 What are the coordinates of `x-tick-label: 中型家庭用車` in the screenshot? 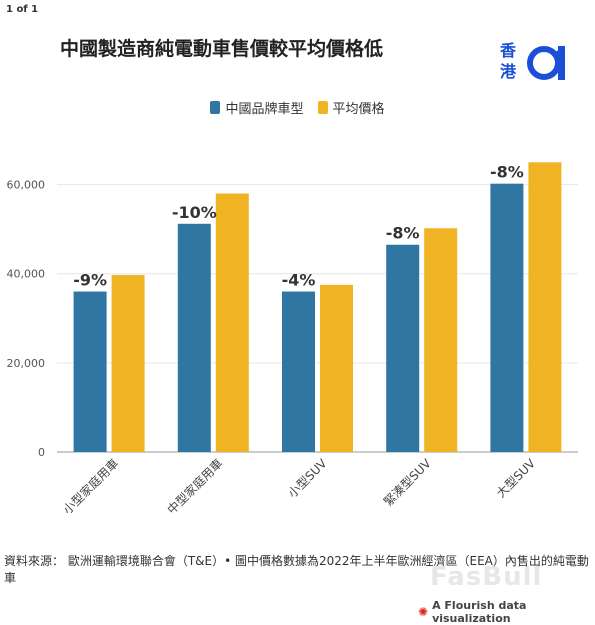 It's located at (195, 487).